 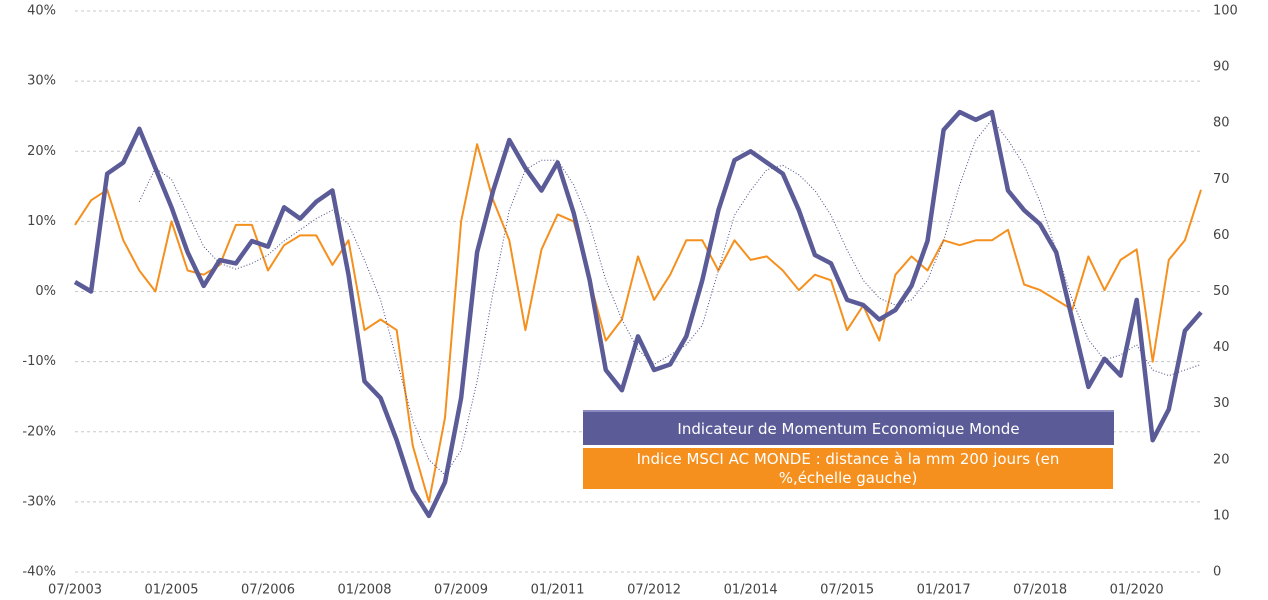 What do you see at coordinates (39, 431) in the screenshot?
I see `y-tick-label: -20%` at bounding box center [39, 431].